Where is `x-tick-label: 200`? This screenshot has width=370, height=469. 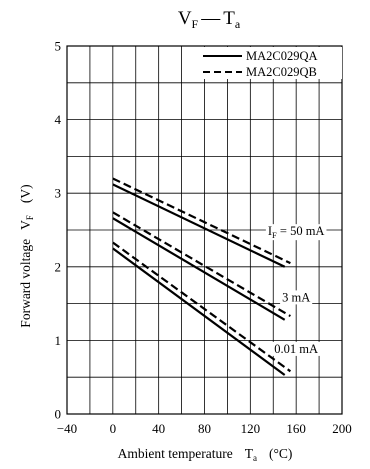
x-tick-label: 200 is located at coordinates (342, 428).